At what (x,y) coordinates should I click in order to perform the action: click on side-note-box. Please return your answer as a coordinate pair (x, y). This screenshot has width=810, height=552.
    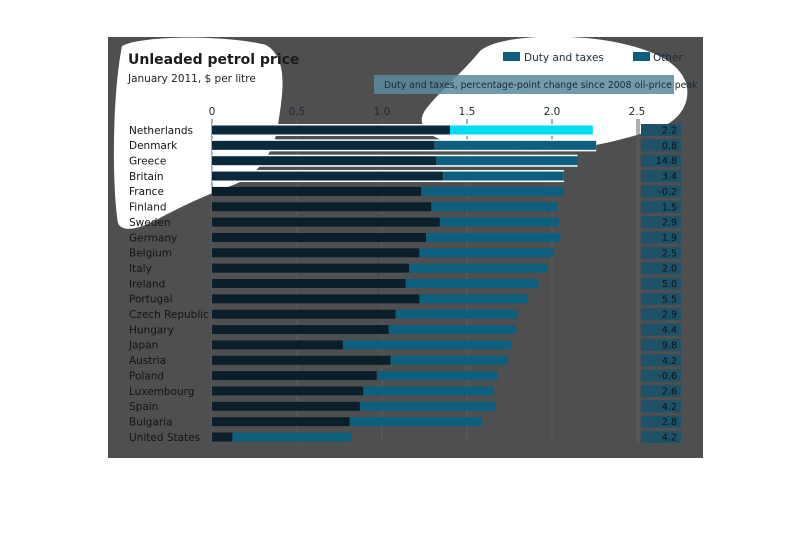
    Looking at the image, I should click on (524, 84).